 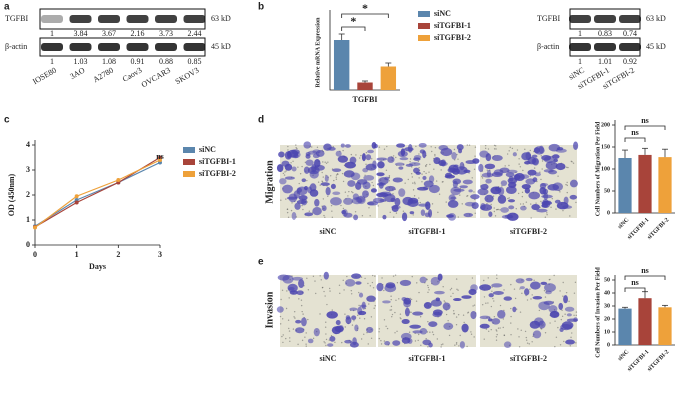 What do you see at coordinates (35, 227) in the screenshot?
I see `point` at bounding box center [35, 227].